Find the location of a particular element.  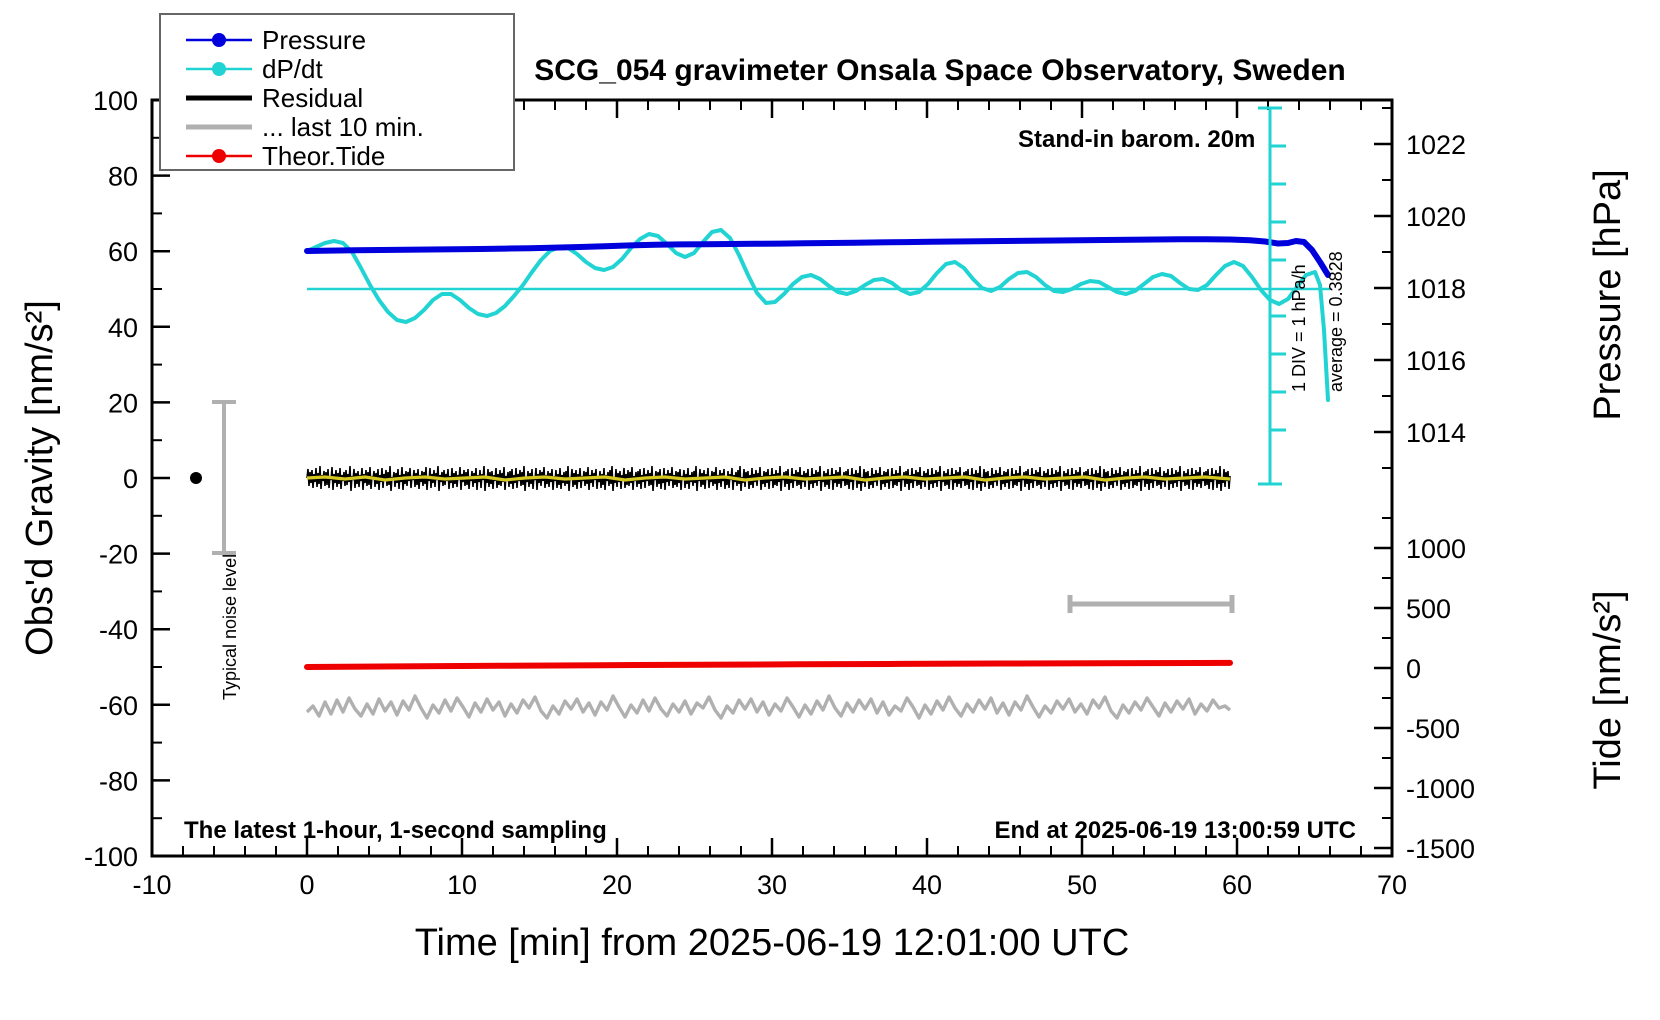

footer-right-label: End at 2025-06-19 13:00:59 UTC is located at coordinates (1176, 830).